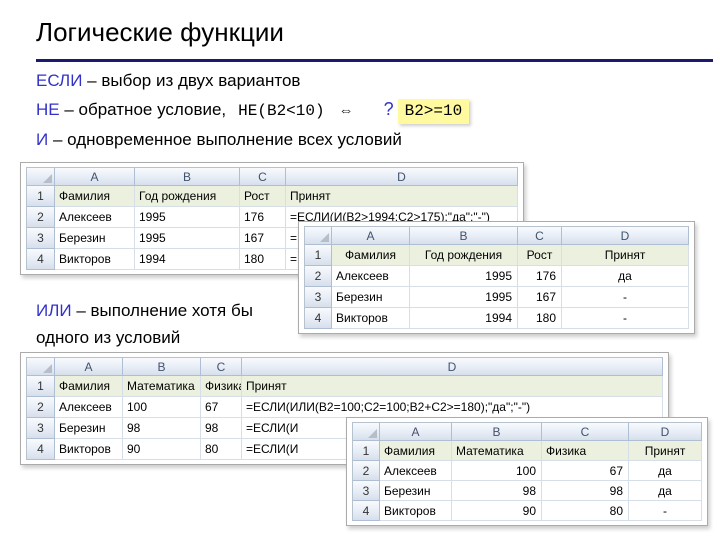 This screenshot has height=540, width=720. Describe the element at coordinates (346, 110) in the screenshot. I see `equivalence-arrow: ⇔` at that location.